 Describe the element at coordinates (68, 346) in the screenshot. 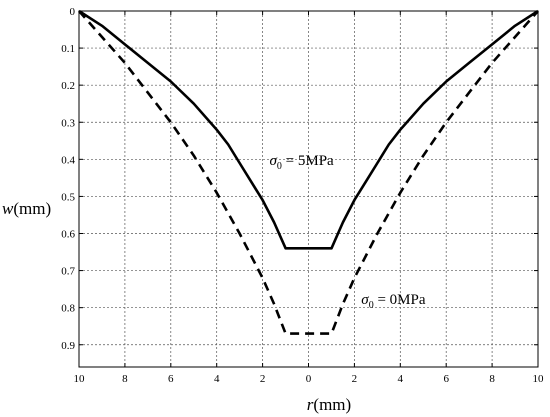

I see `y-tick-label: 0.9` at that location.